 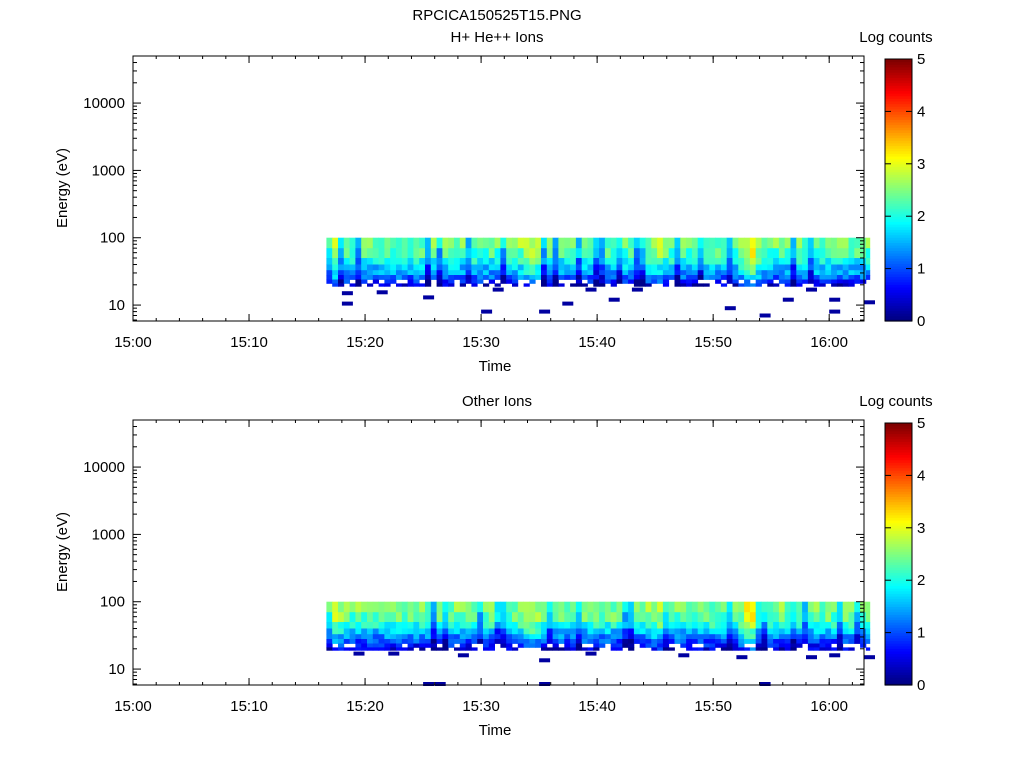 I want to click on x-tick-label: 15:20, so click(x=365, y=342).